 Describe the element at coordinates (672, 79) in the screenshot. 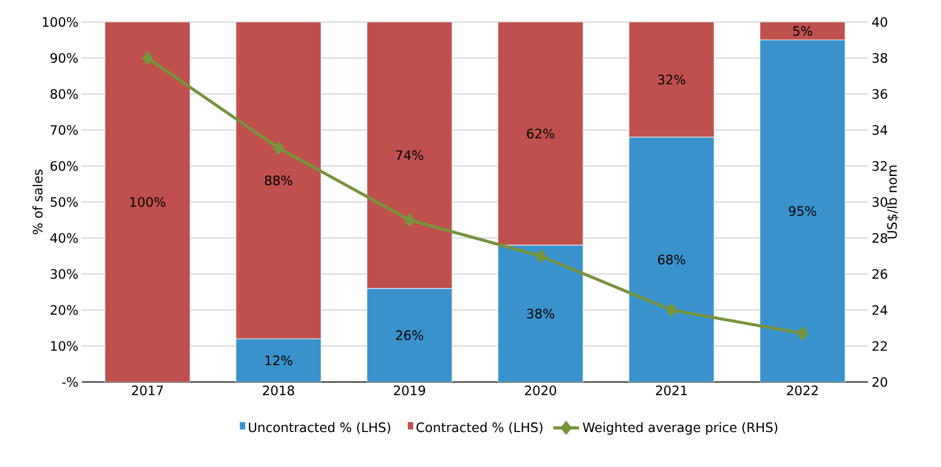

I see `data-label: 32%` at that location.